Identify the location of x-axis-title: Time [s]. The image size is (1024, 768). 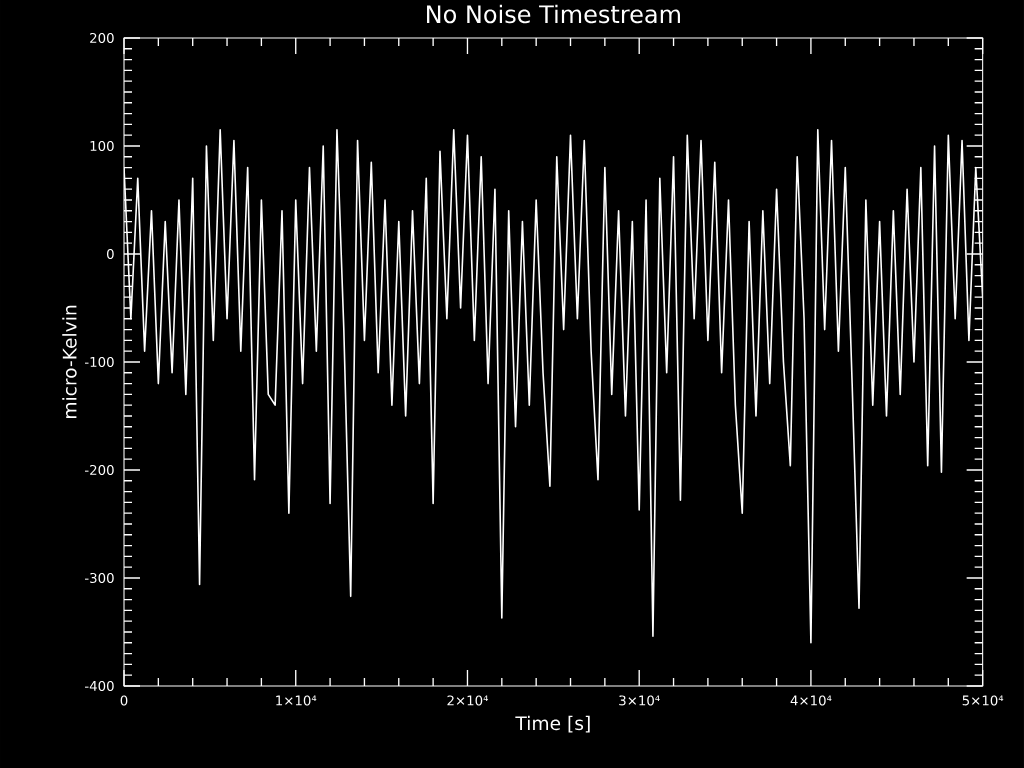
(552, 724).